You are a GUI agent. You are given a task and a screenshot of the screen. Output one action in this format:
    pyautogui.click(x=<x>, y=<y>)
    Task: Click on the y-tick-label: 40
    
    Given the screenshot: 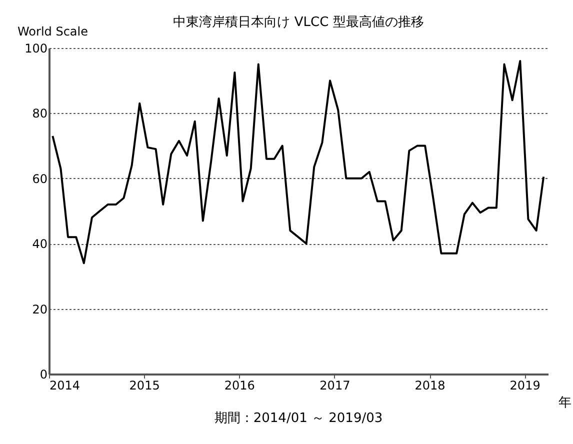 What is the action you would take?
    pyautogui.click(x=40, y=244)
    